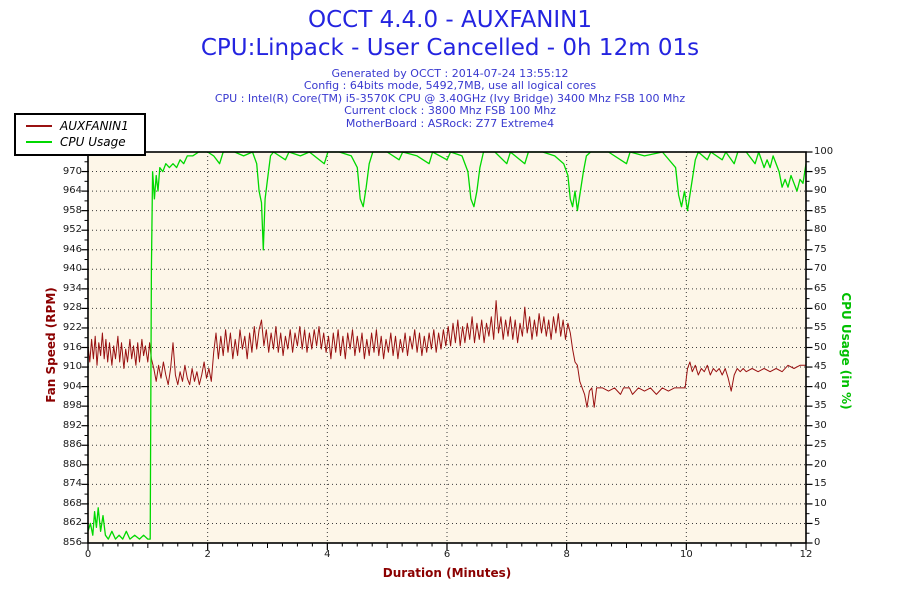 This screenshot has width=900, height=600. Describe the element at coordinates (72, 386) in the screenshot. I see `left-axis-tick-label: 904` at that location.